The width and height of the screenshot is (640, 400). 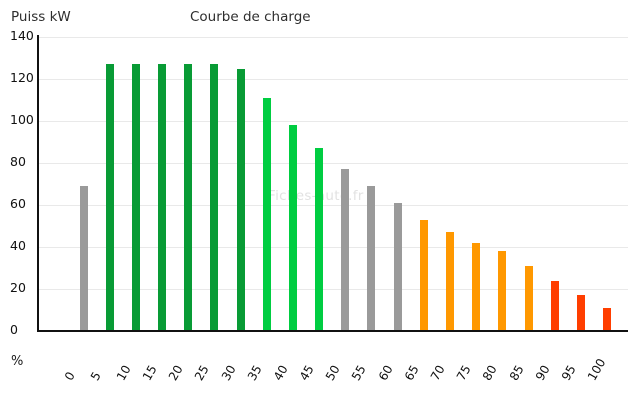 What do you see at coordinates (188, 197) in the screenshot?
I see `bar-20pct` at bounding box center [188, 197].